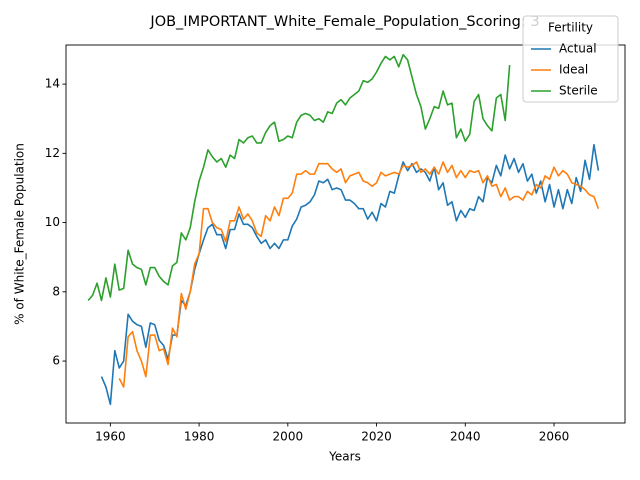  Describe the element at coordinates (573, 70) in the screenshot. I see `legend-label: Ideal` at that location.